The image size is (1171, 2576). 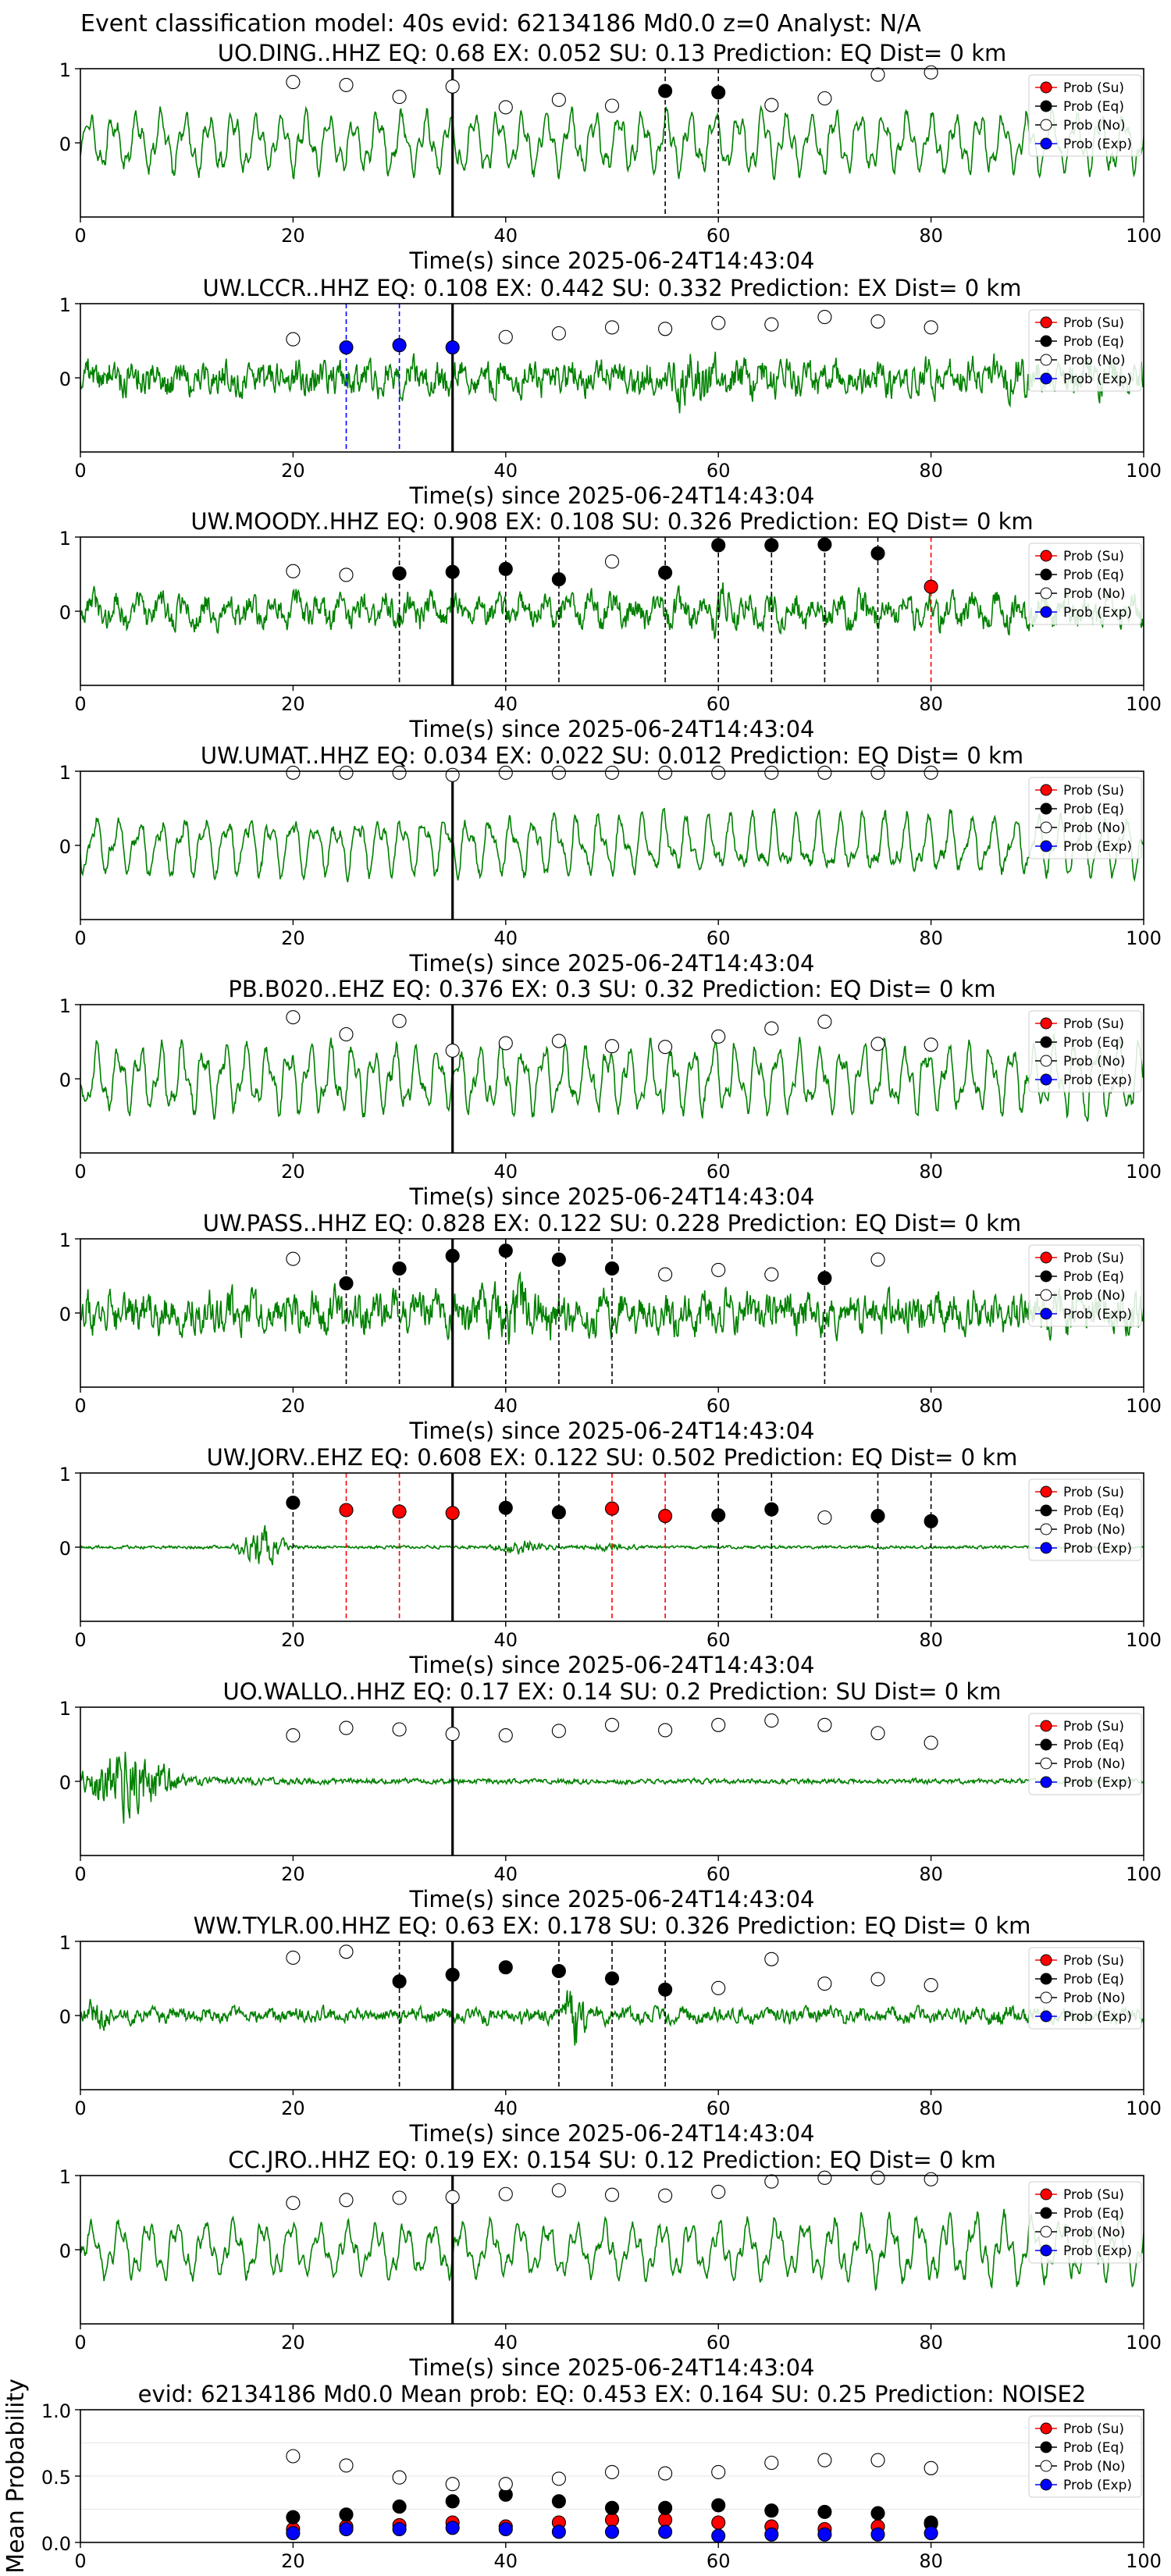 I want to click on y-tick-label: 0, so click(x=65, y=2251).